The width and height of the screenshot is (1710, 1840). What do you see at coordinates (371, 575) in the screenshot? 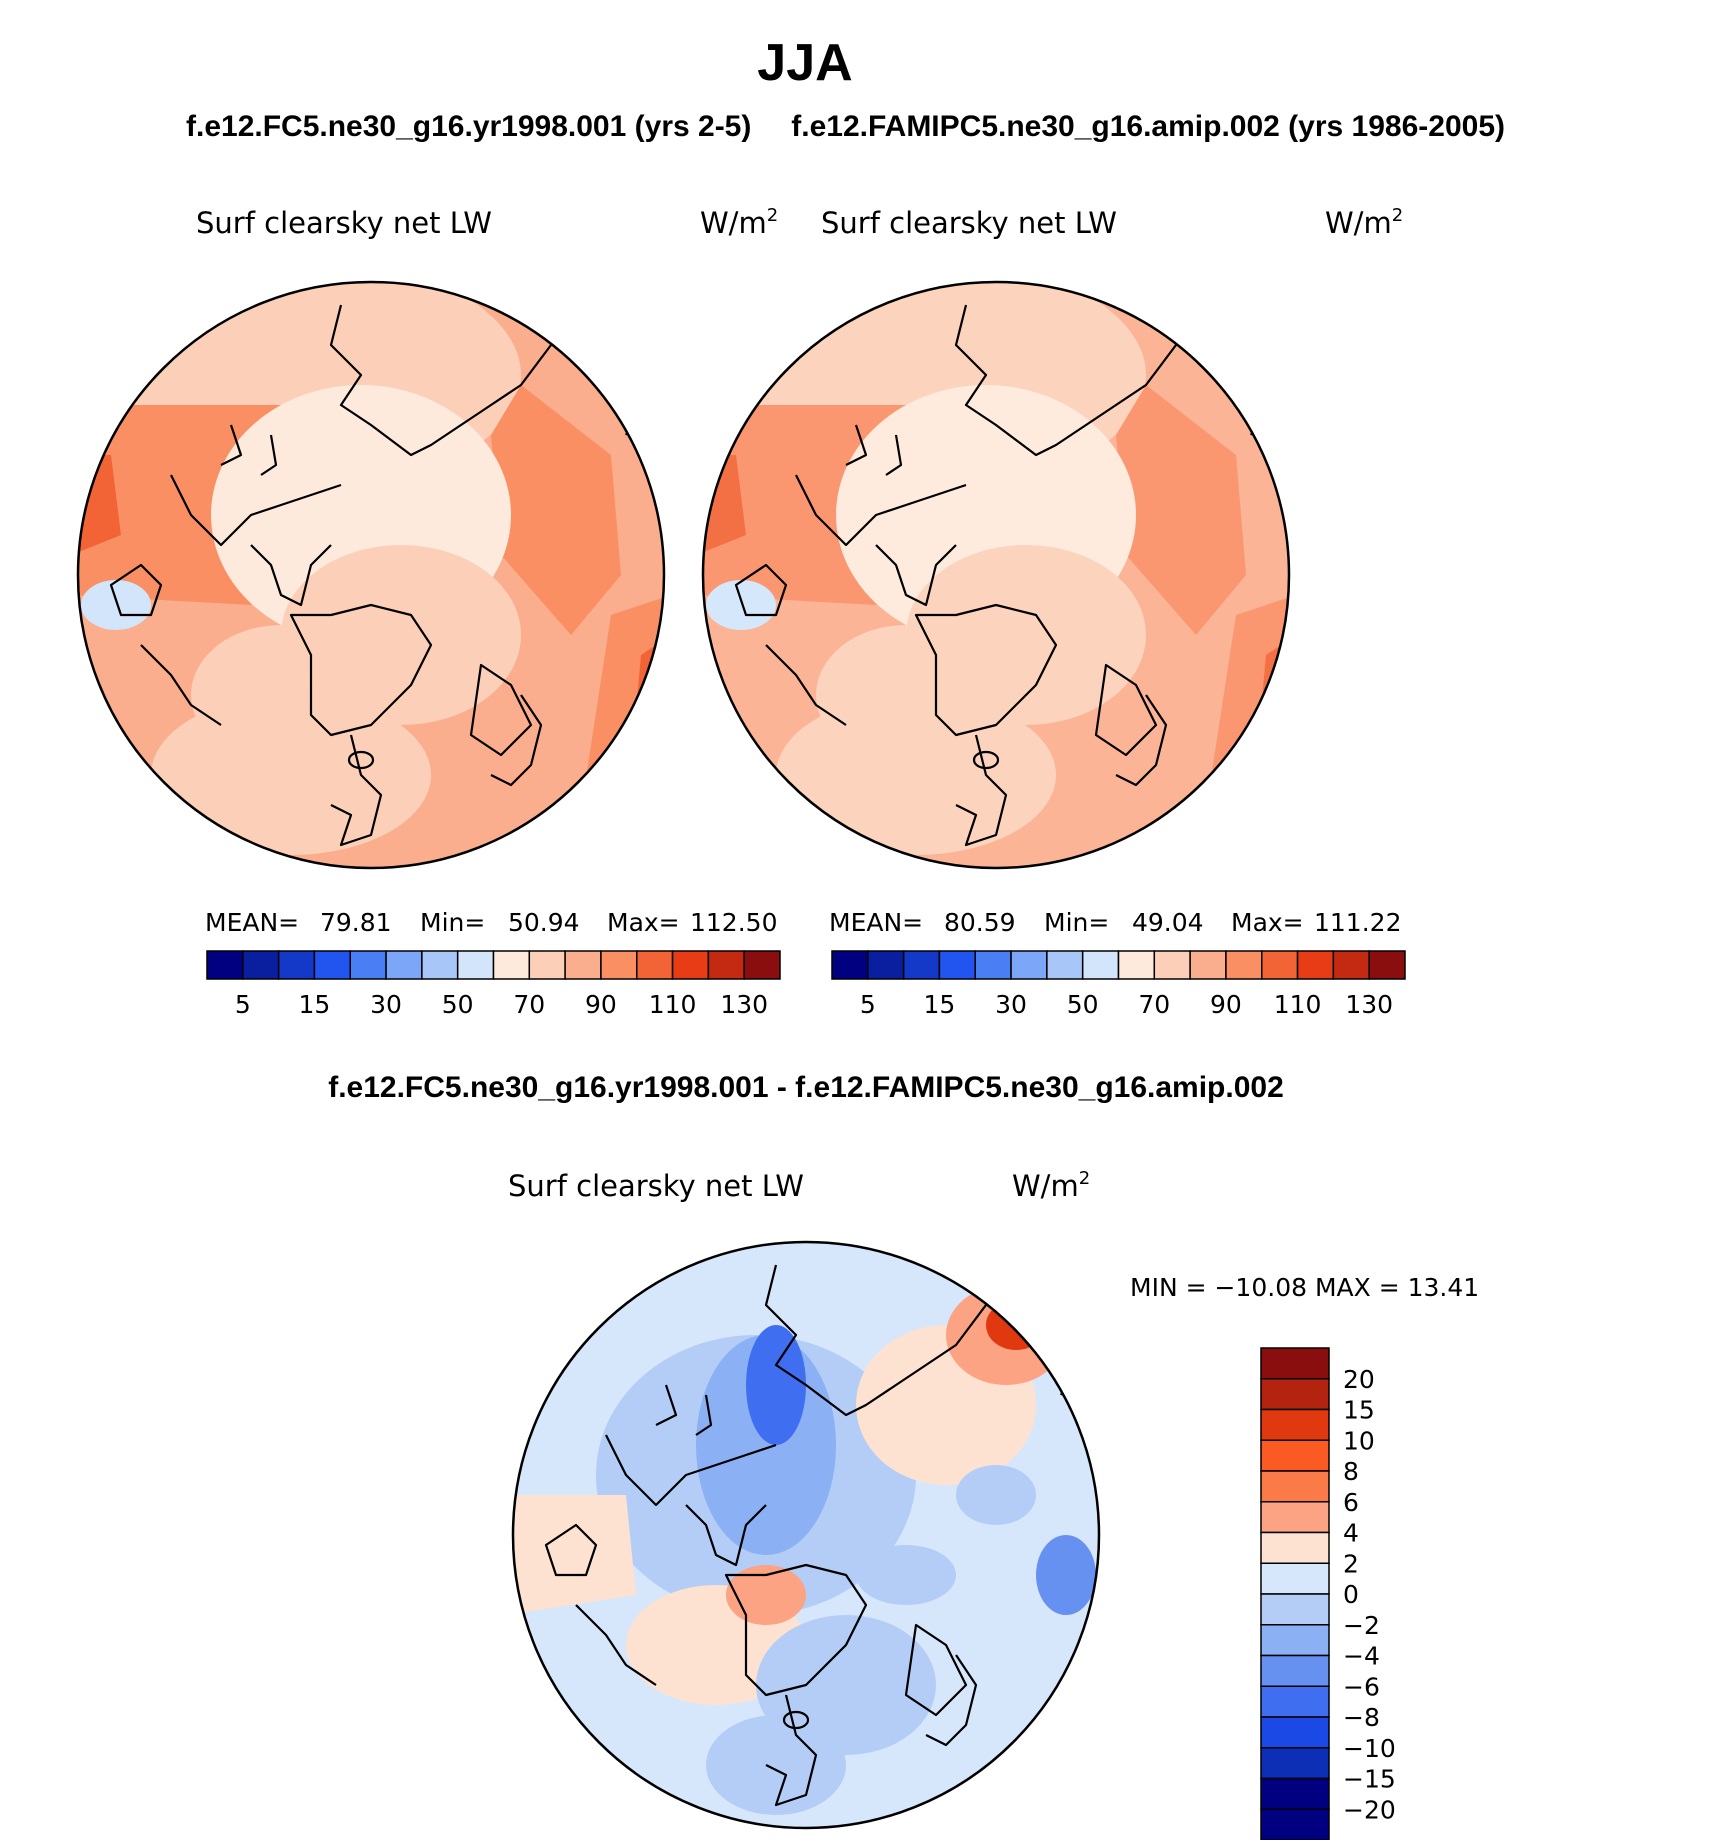
I see `map-border-left` at bounding box center [371, 575].